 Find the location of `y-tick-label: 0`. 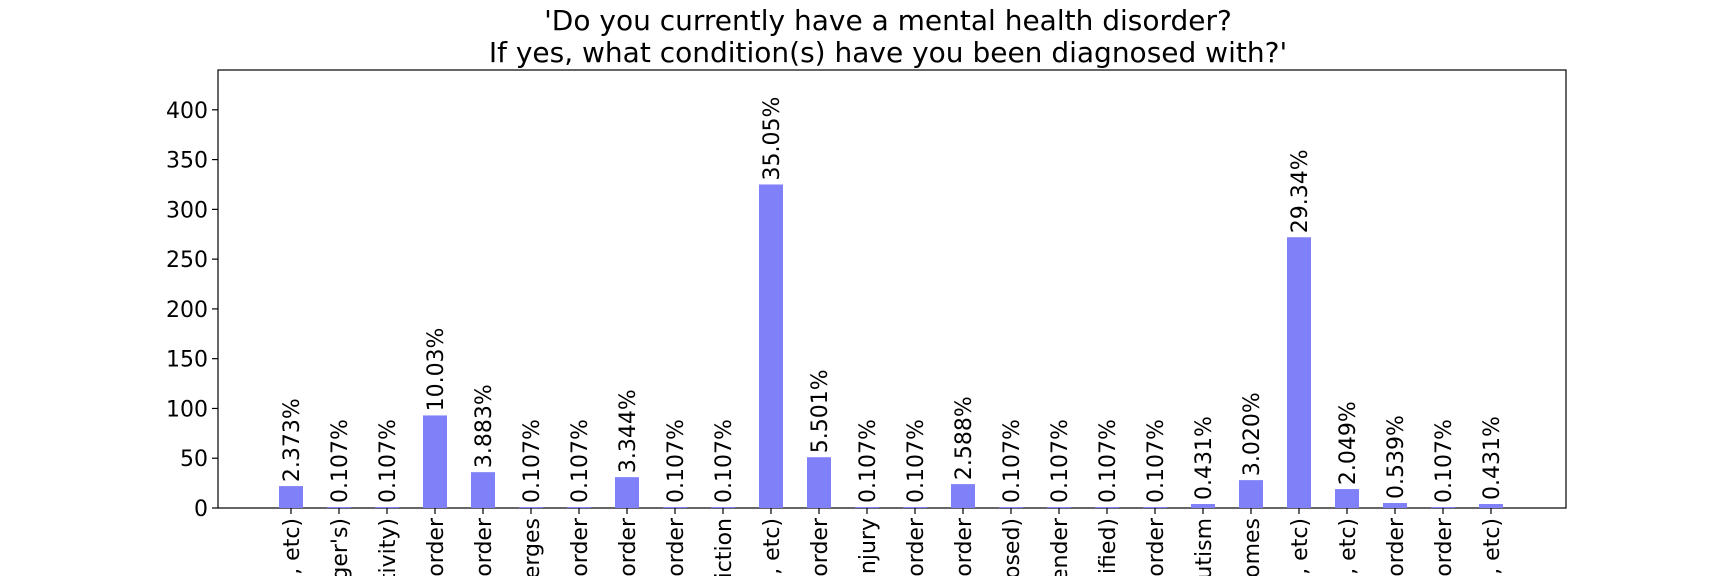

y-tick-label: 0 is located at coordinates (201, 509).